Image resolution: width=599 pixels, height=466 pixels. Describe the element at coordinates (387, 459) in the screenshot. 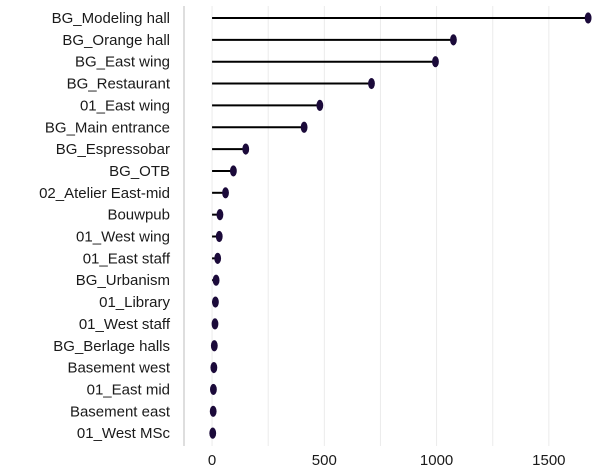

I see `x-tick-labels: 0 500 1000 1500` at that location.